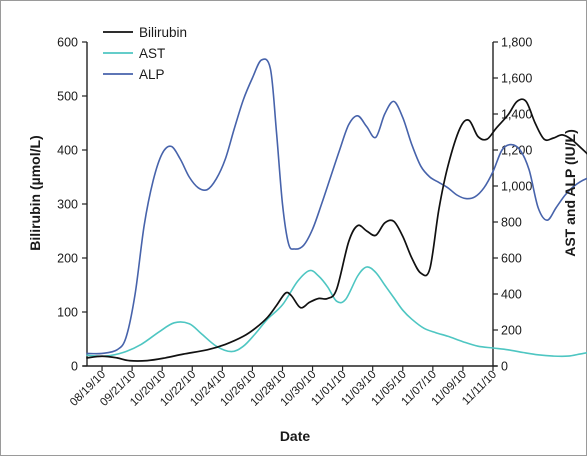  What do you see at coordinates (67, 205) in the screenshot?
I see `y-left-tick-label: 300` at bounding box center [67, 205].